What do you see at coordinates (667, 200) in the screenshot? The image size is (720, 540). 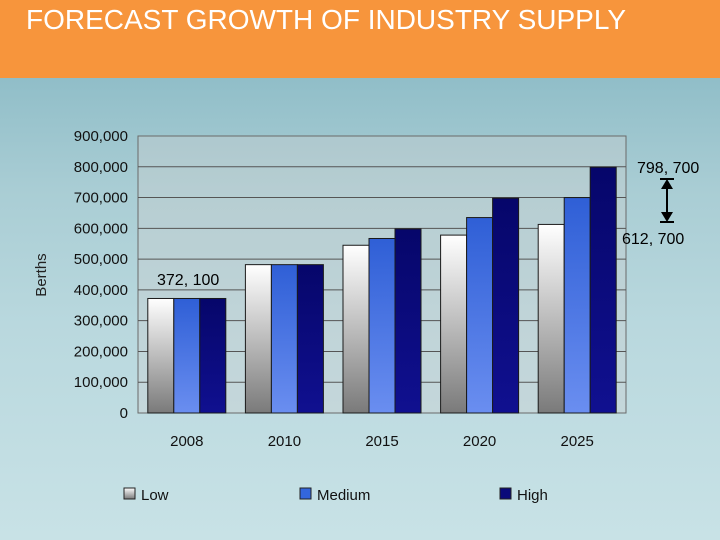 I see `range-arrow` at bounding box center [667, 200].